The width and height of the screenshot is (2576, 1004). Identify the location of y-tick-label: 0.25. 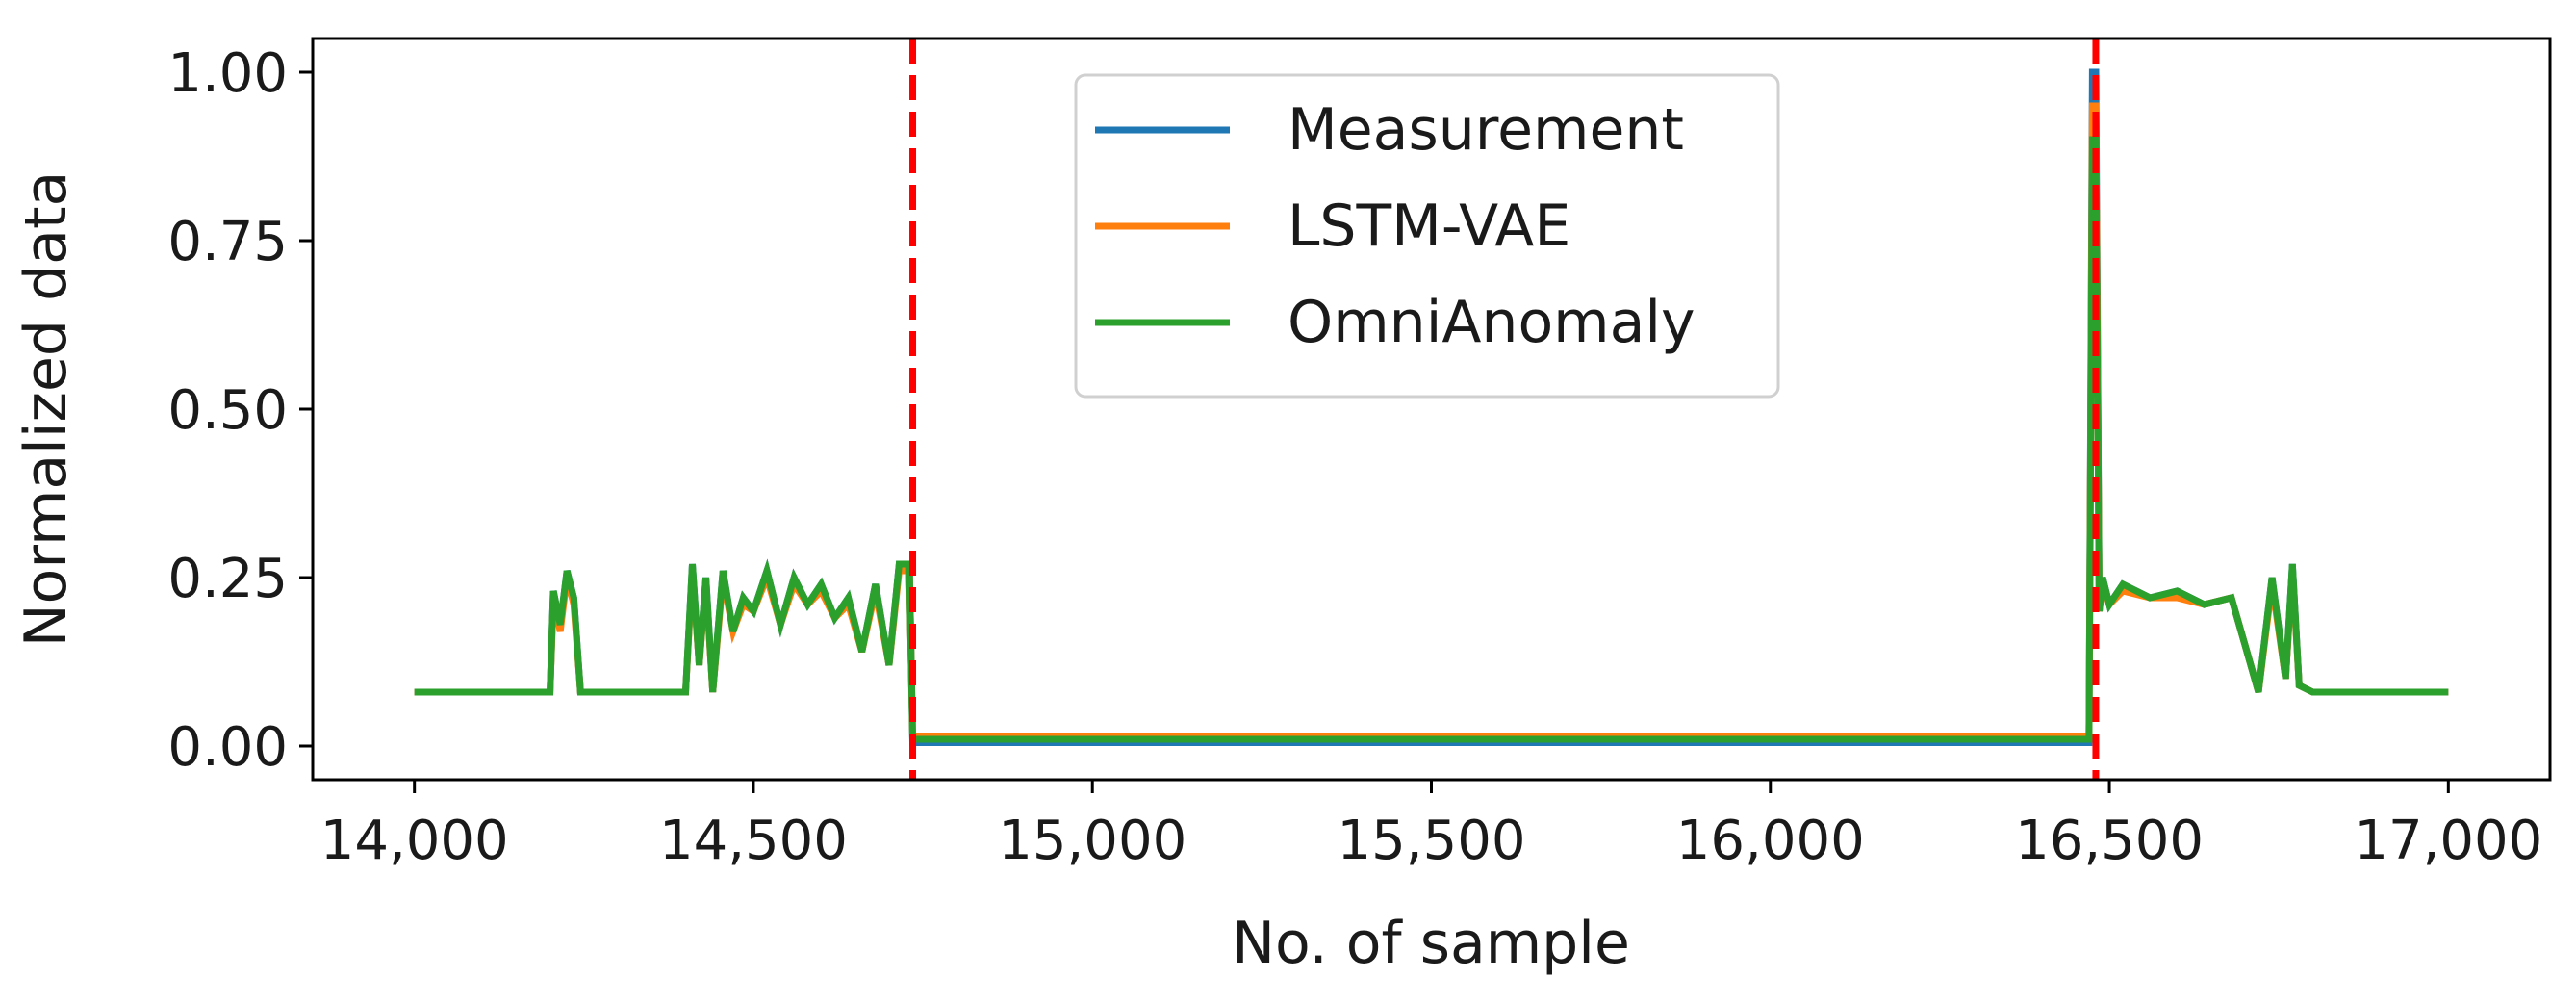
(227, 579).